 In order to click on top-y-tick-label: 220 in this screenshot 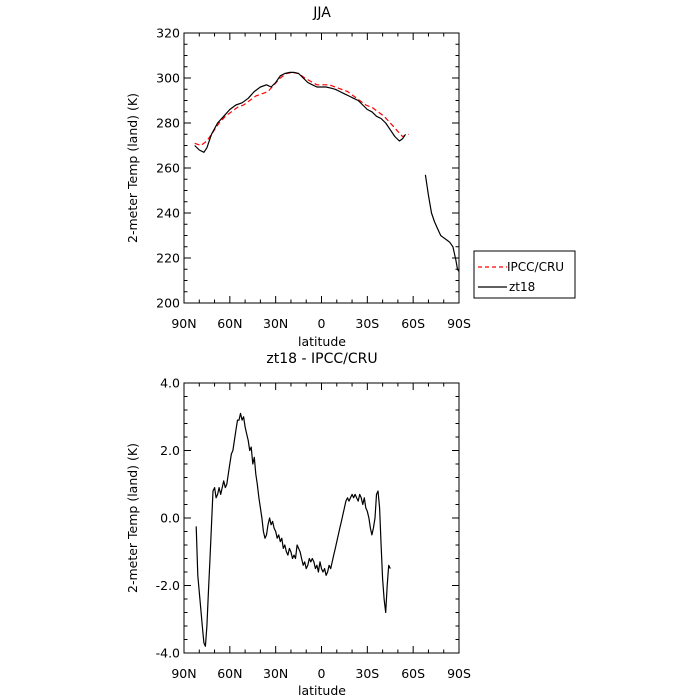, I will do `click(168, 258)`.